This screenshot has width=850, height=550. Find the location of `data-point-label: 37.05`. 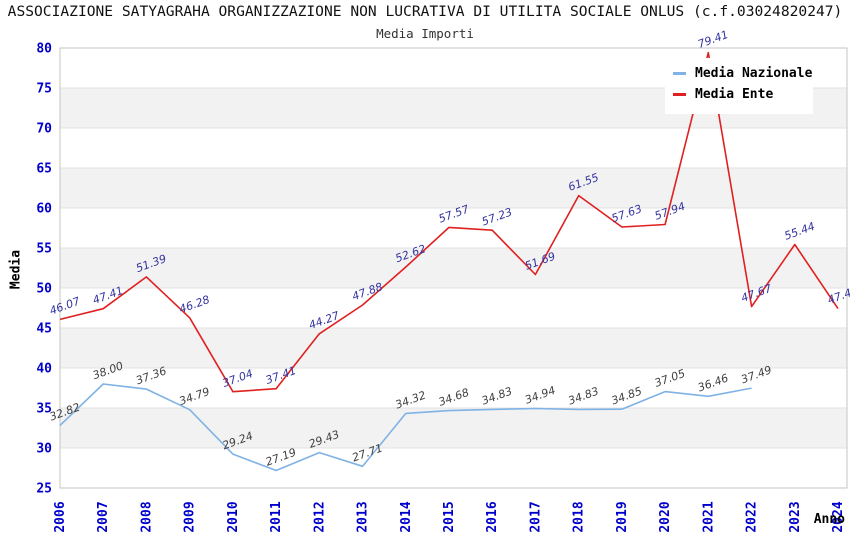

data-point-label: 37.05 is located at coordinates (670, 378).